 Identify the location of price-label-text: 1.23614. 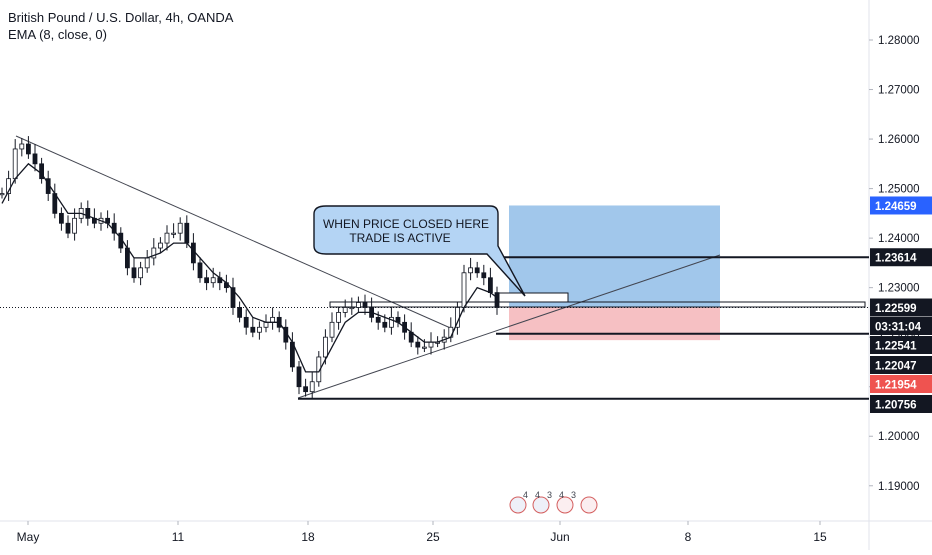
(896, 259).